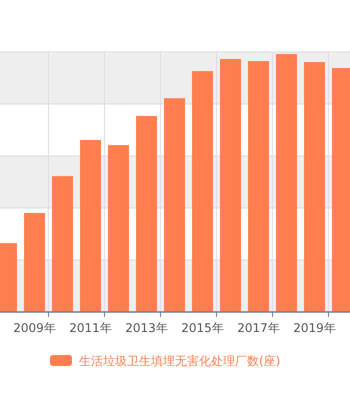 The width and height of the screenshot is (350, 400). What do you see at coordinates (202, 328) in the screenshot?
I see `x-tick-label: 2015年` at bounding box center [202, 328].